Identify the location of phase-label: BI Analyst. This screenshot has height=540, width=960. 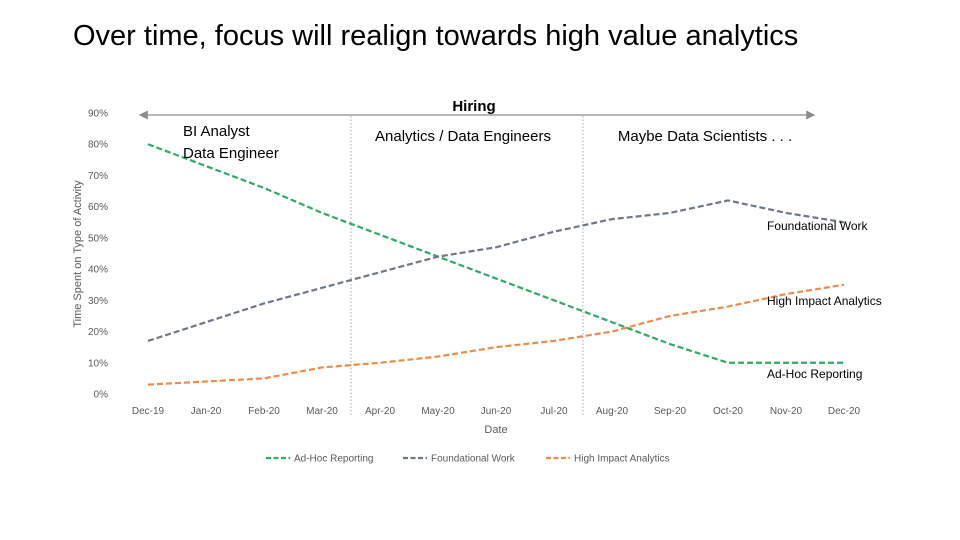
(217, 131).